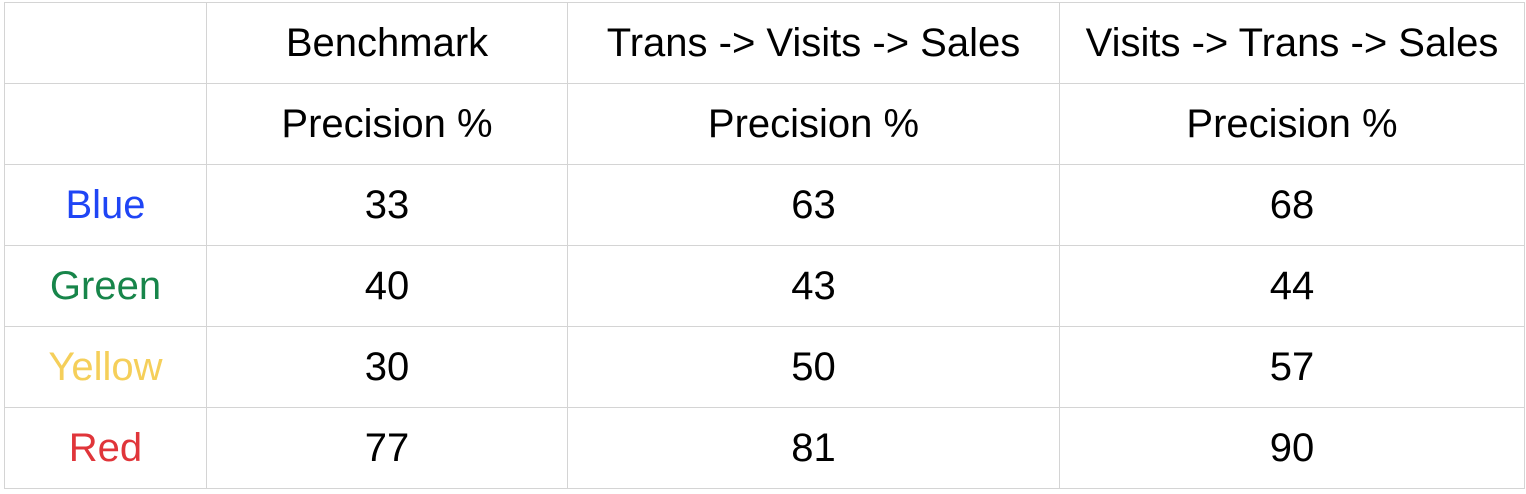  I want to click on value-cell: 77, so click(387, 448).